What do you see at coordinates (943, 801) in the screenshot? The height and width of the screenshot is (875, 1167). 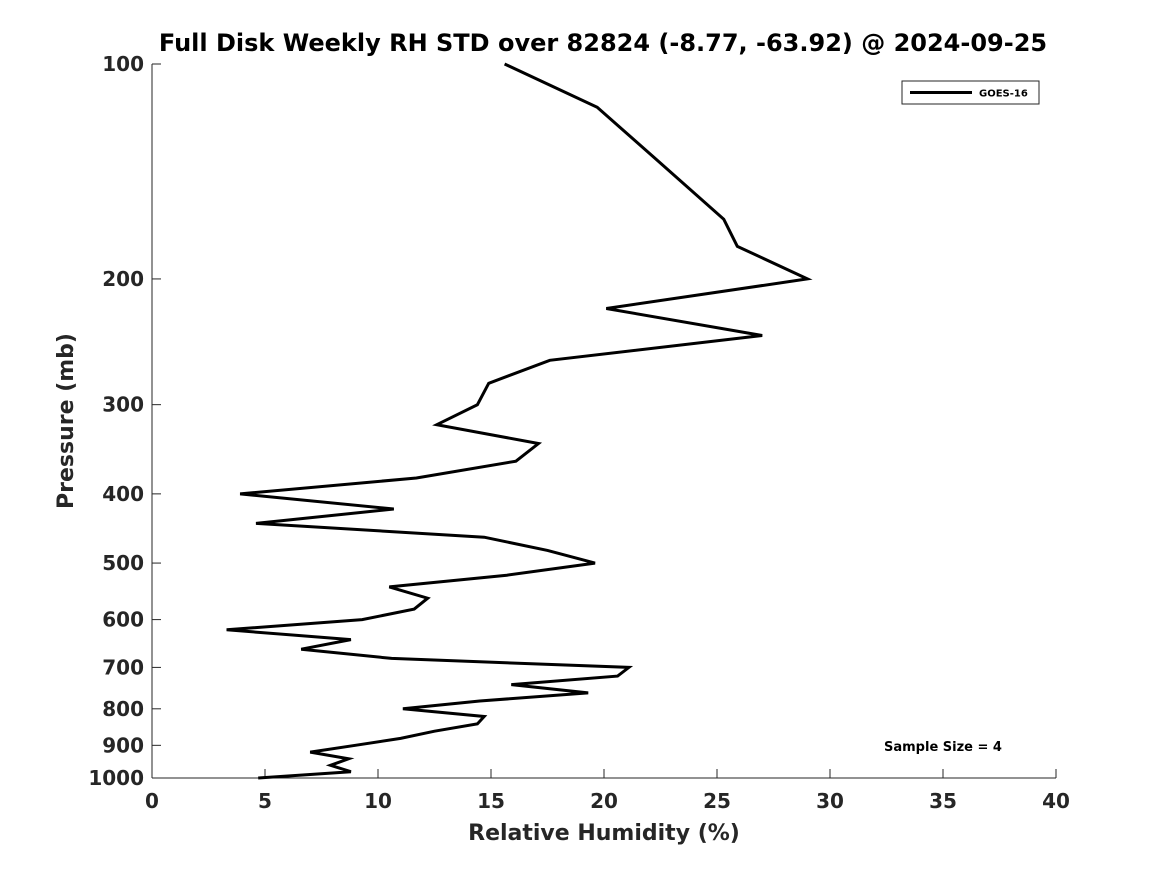 I see `x-tick-label: 35` at bounding box center [943, 801].